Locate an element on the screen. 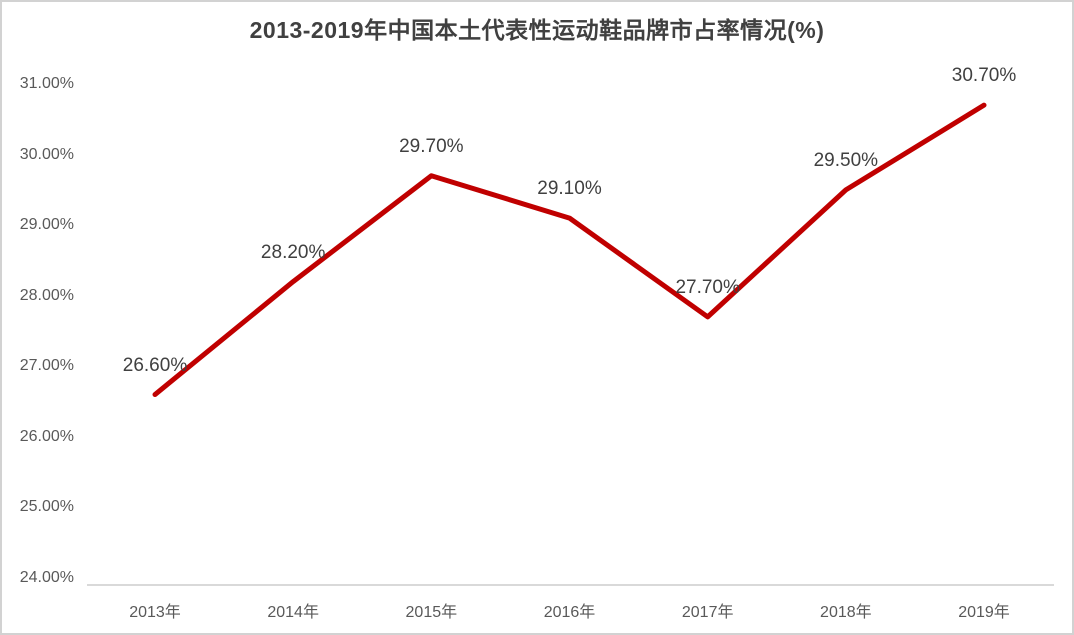  x-tick-label: 2016年 is located at coordinates (569, 612).